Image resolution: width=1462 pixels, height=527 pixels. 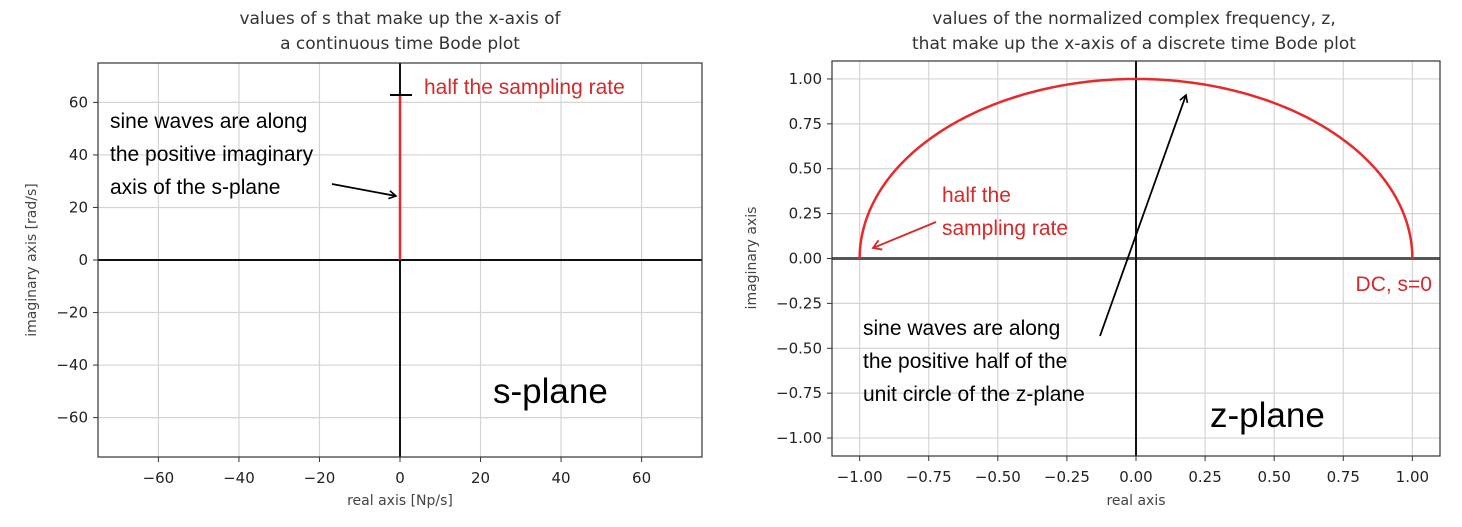 I want to click on x-tick-label: 0.25, so click(x=1204, y=477).